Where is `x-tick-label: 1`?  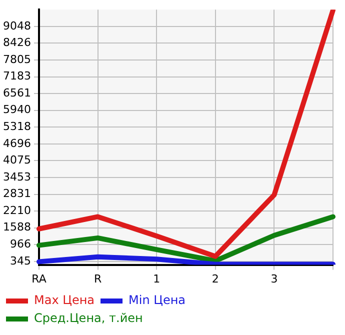 x-tick-label: 1 is located at coordinates (156, 279).